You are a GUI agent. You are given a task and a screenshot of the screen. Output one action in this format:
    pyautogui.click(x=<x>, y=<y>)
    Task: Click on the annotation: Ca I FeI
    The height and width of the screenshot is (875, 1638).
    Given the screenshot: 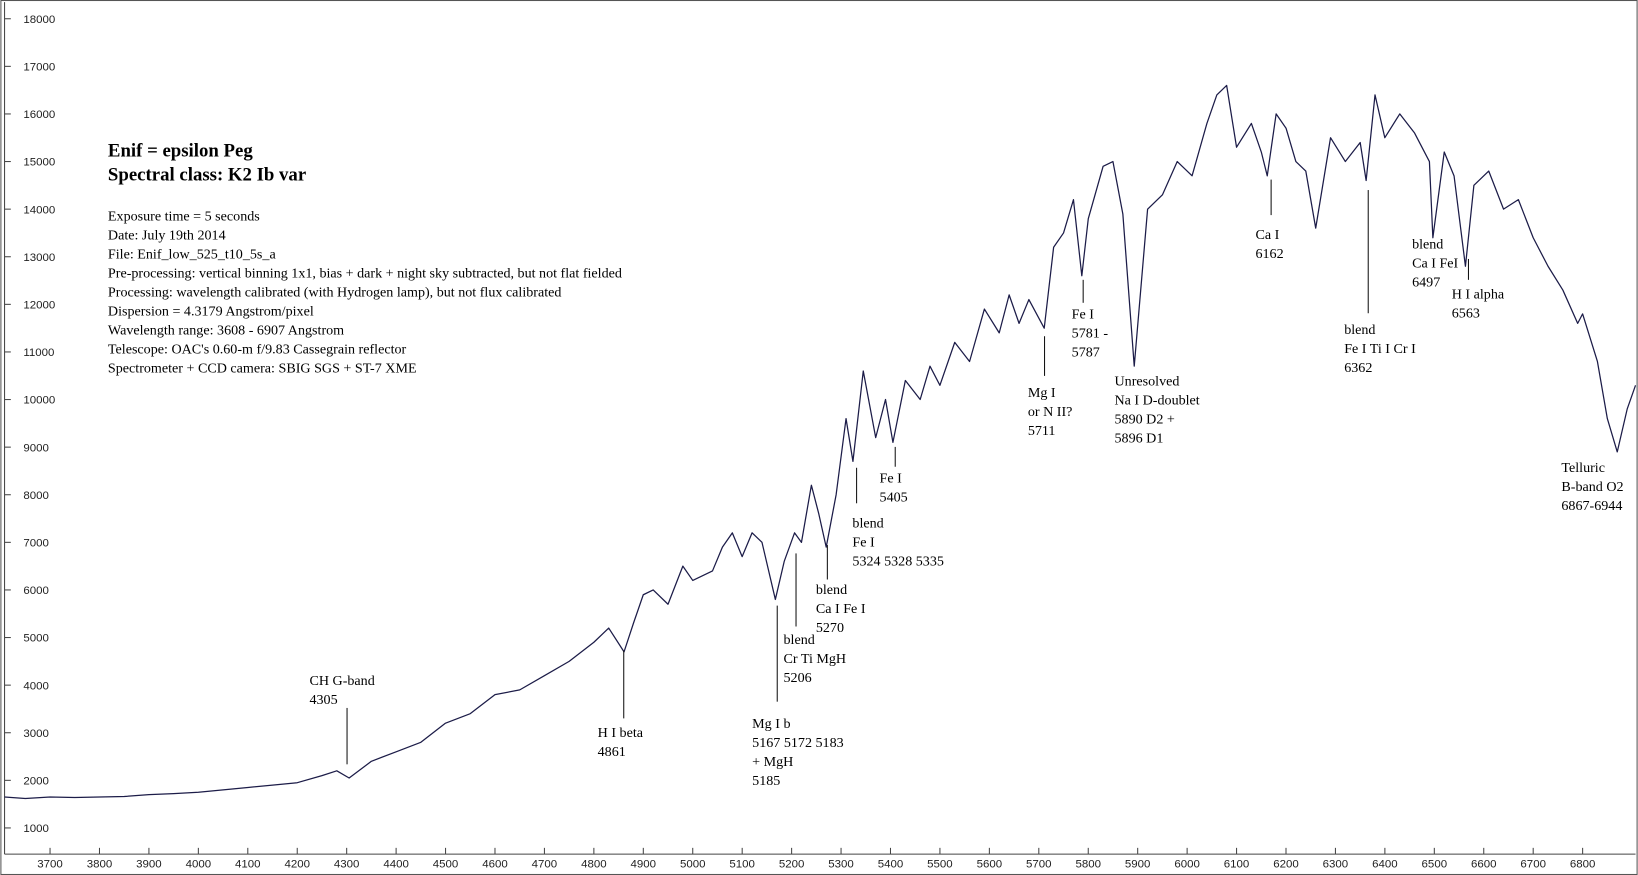 What is the action you would take?
    pyautogui.click(x=1435, y=264)
    